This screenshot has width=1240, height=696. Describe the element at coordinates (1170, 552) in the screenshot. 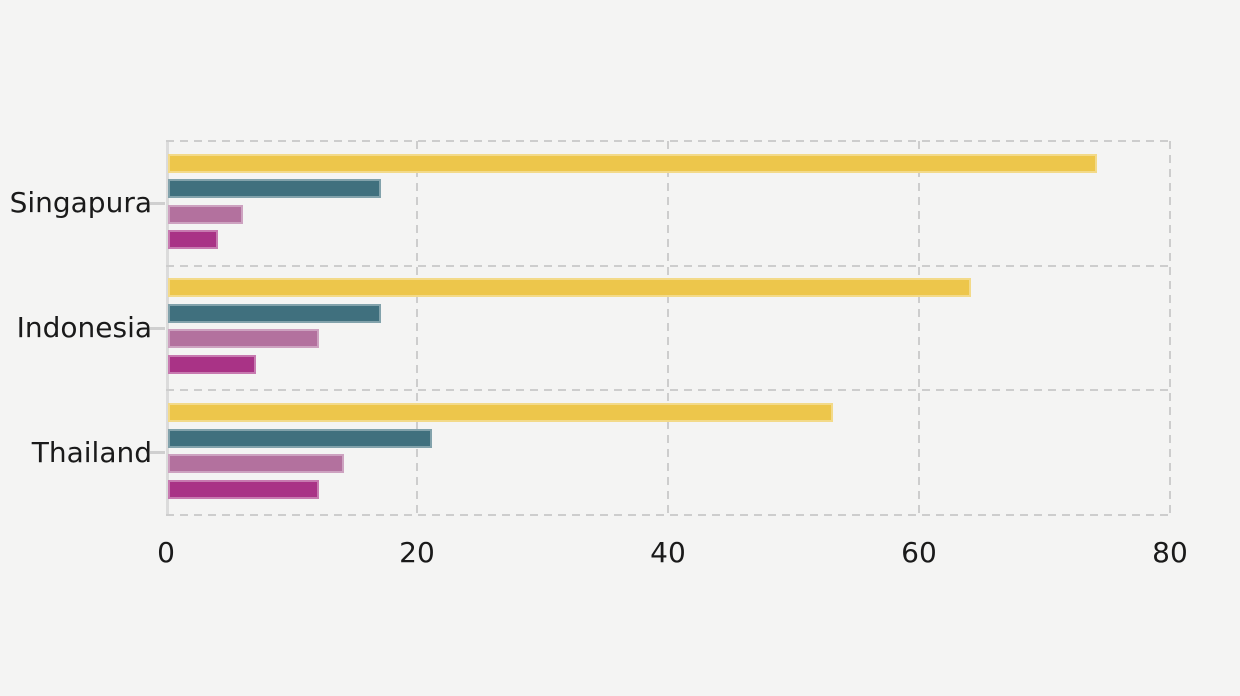

I see `x-tick-label-80: 80` at that location.